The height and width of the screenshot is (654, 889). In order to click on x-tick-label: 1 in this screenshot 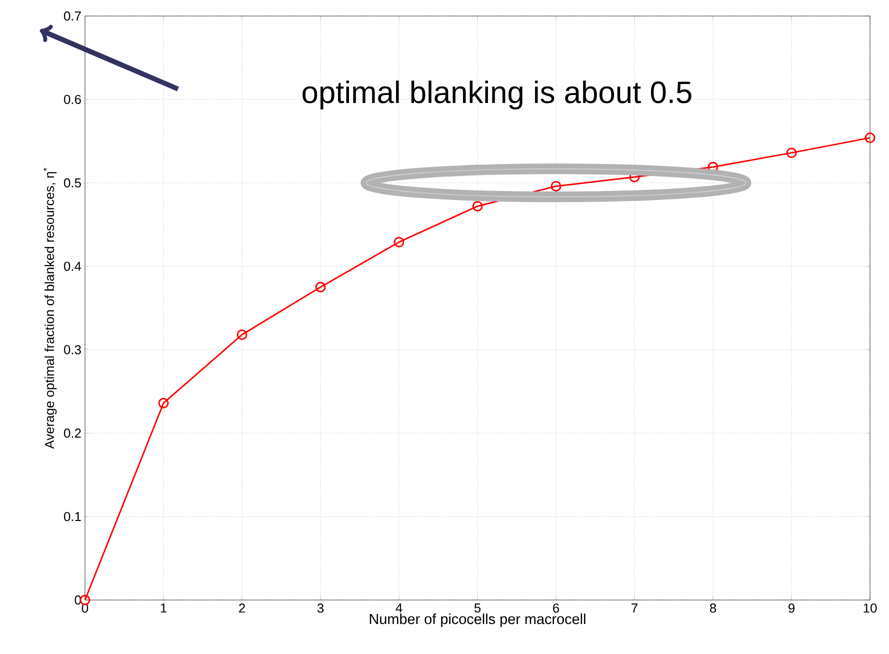, I will do `click(163, 608)`.